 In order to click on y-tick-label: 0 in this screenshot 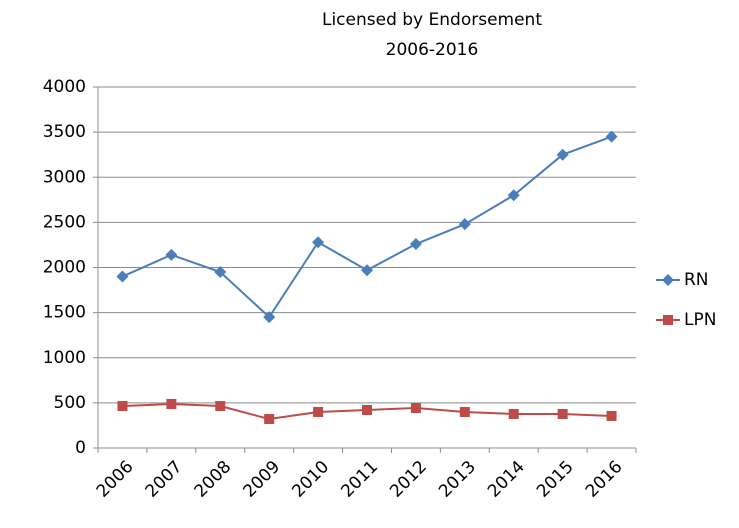, I will do `click(80, 448)`.